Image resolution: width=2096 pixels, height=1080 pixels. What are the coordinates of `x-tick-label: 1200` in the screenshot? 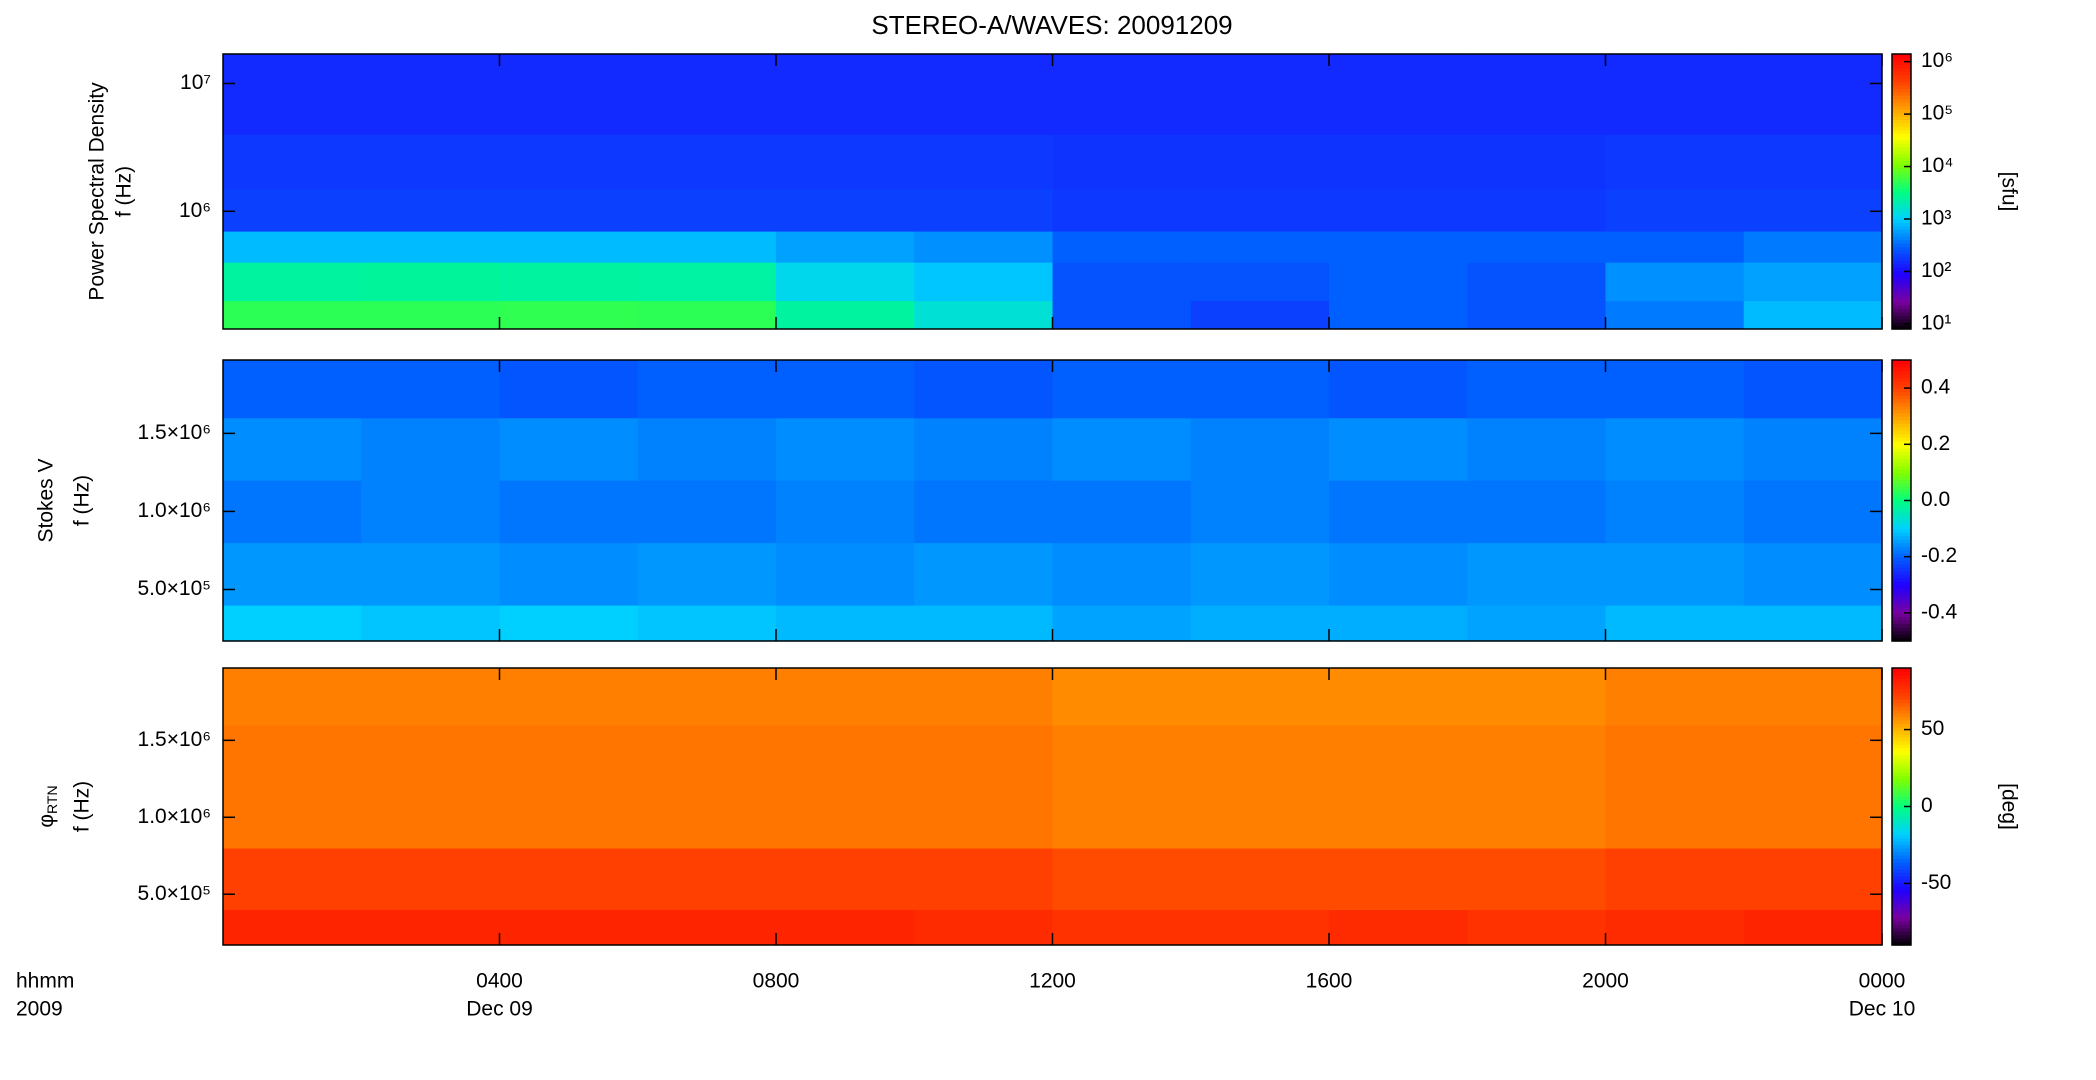 It's located at (1052, 981).